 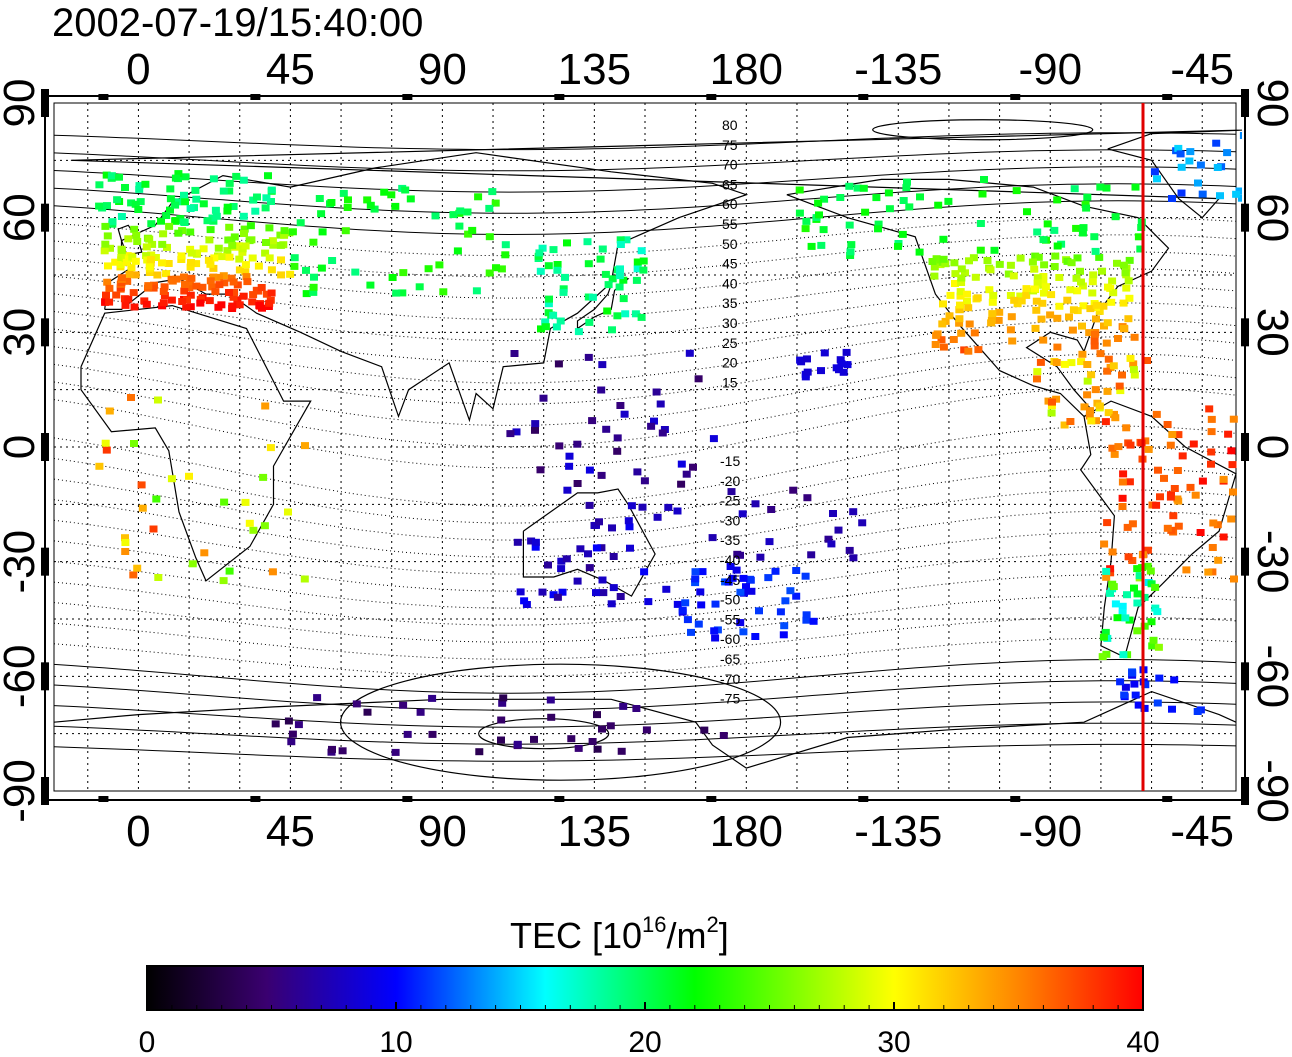 I want to click on timestamp: 2002-07-19/15:40:00, so click(x=237, y=23).